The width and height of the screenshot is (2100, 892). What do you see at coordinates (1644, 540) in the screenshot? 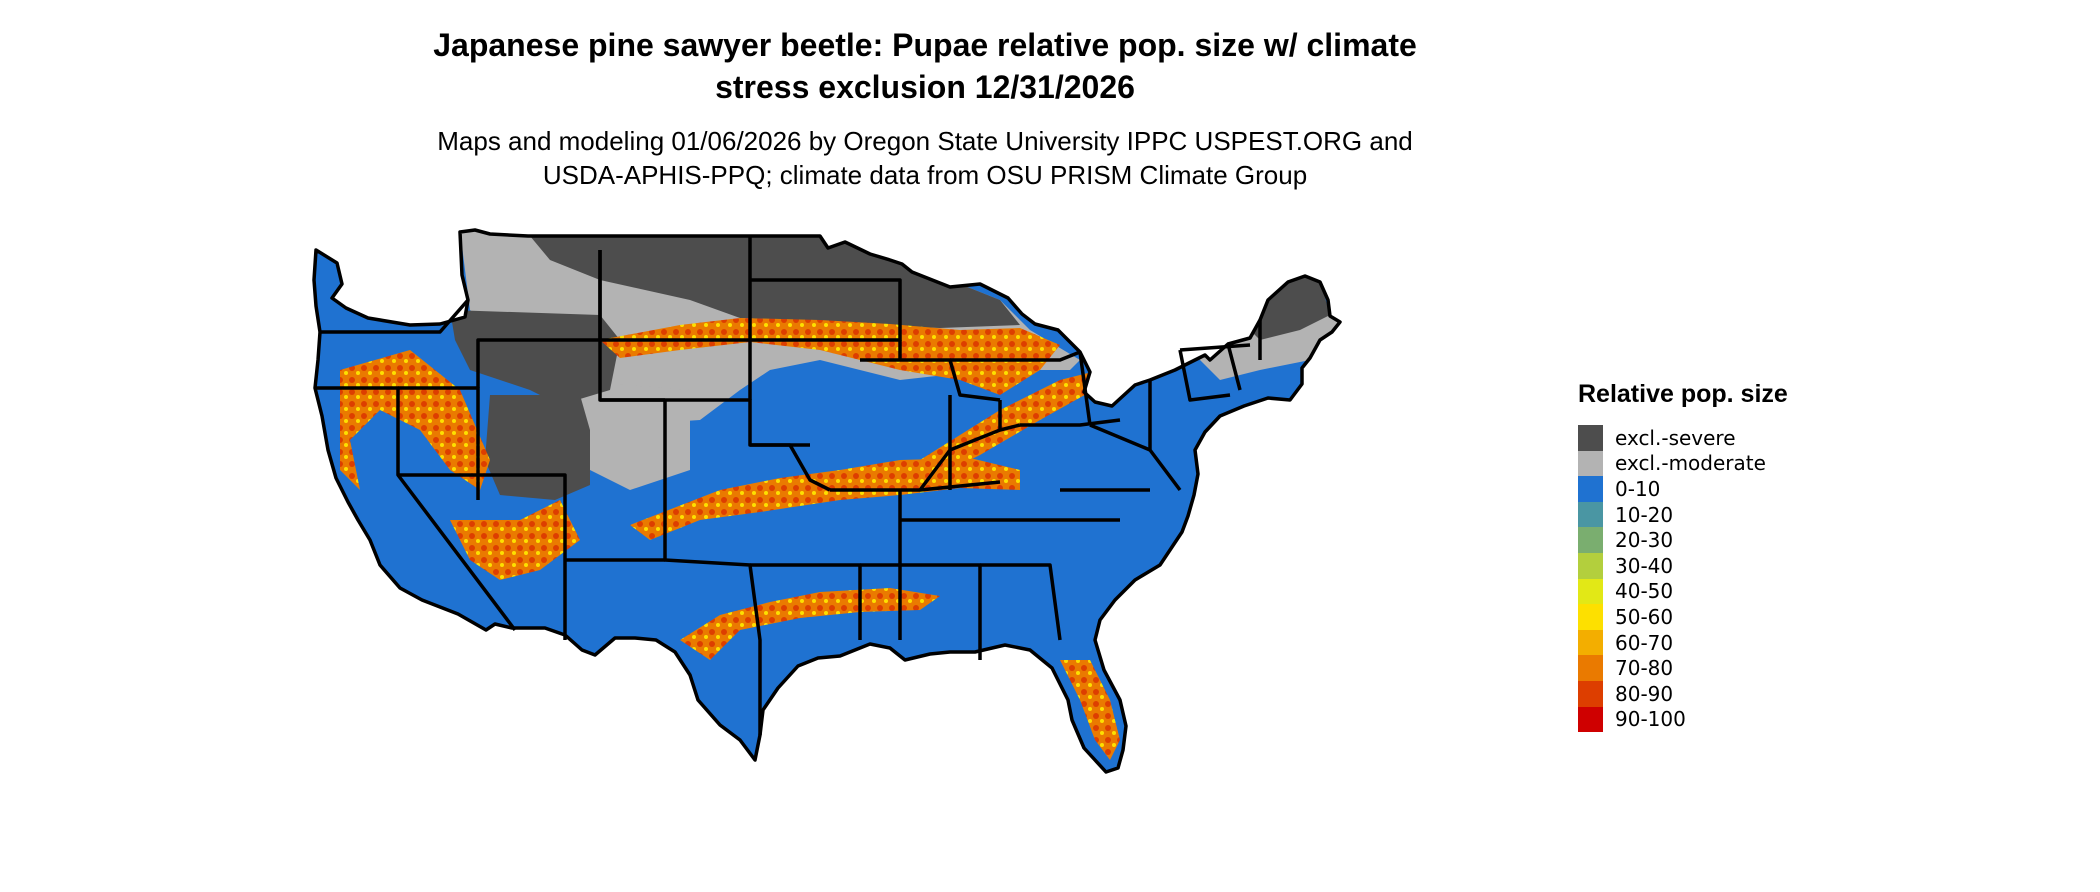
I see `legend-label: 20-30` at bounding box center [1644, 540].